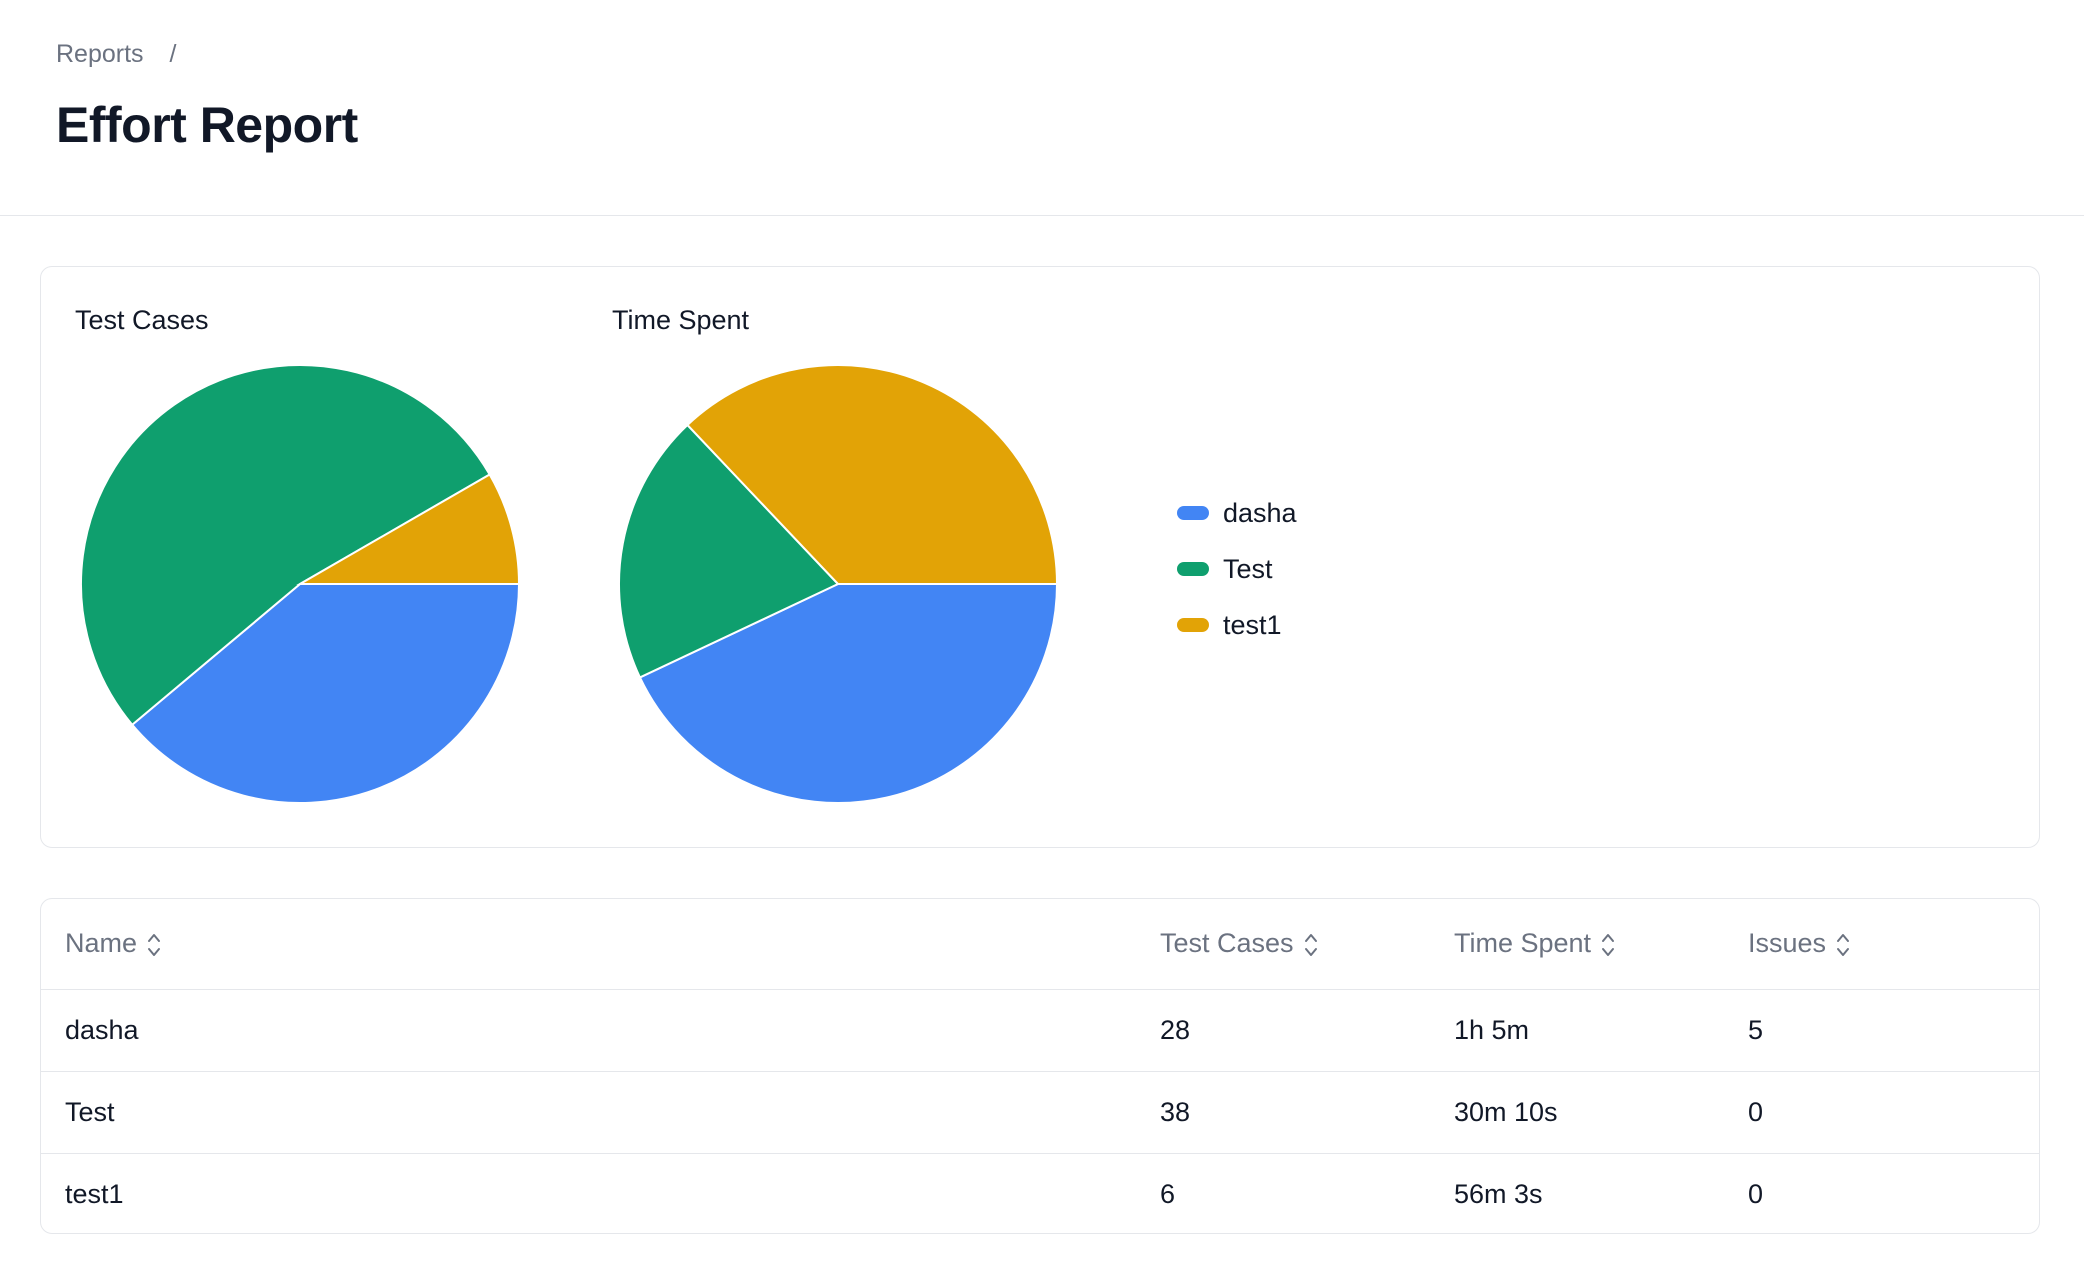 The width and height of the screenshot is (2084, 1286). What do you see at coordinates (1040, 1030) in the screenshot?
I see `table-row: dasha 28 1h 5m 5` at bounding box center [1040, 1030].